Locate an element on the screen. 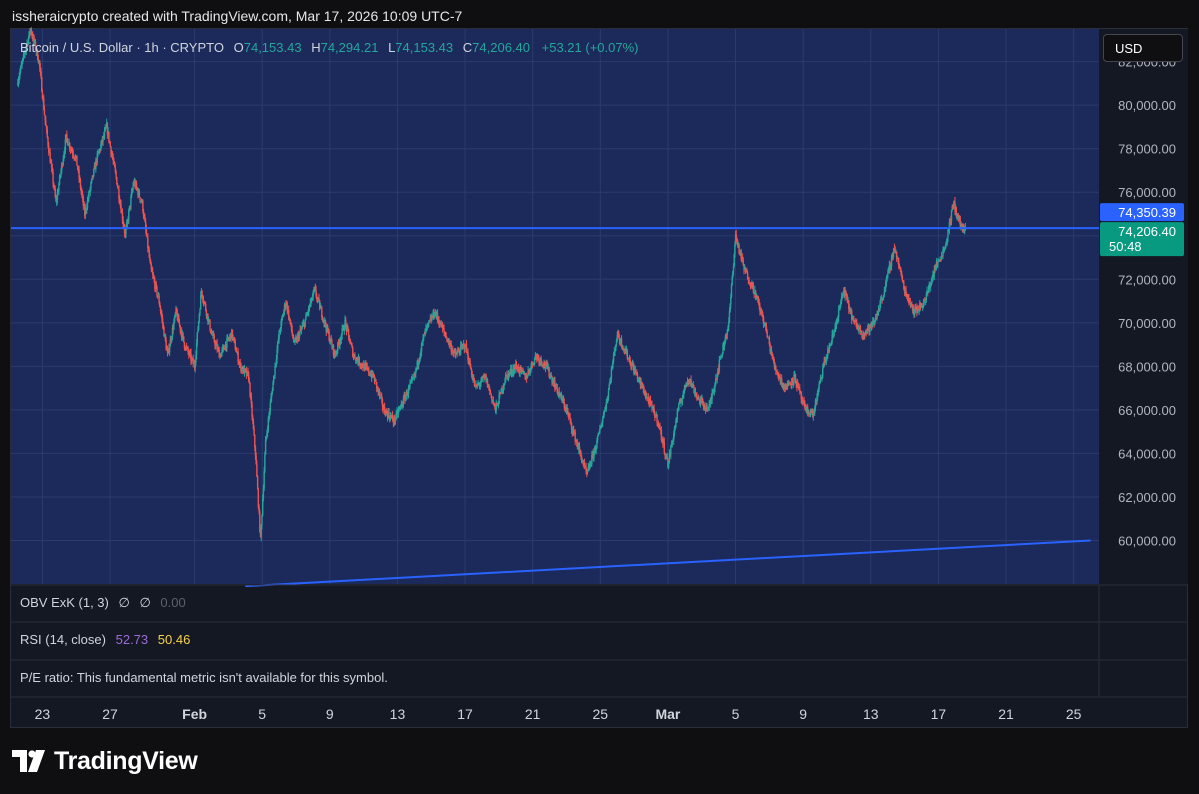 The image size is (1199, 794). currency-button: USD is located at coordinates (1143, 48).